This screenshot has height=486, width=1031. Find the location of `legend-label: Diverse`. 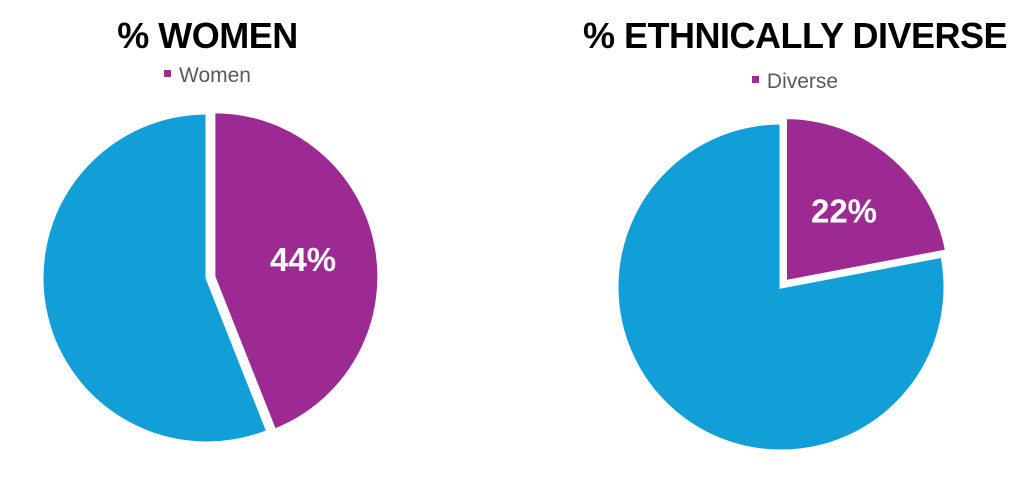

legend-label: Diverse is located at coordinates (802, 81).